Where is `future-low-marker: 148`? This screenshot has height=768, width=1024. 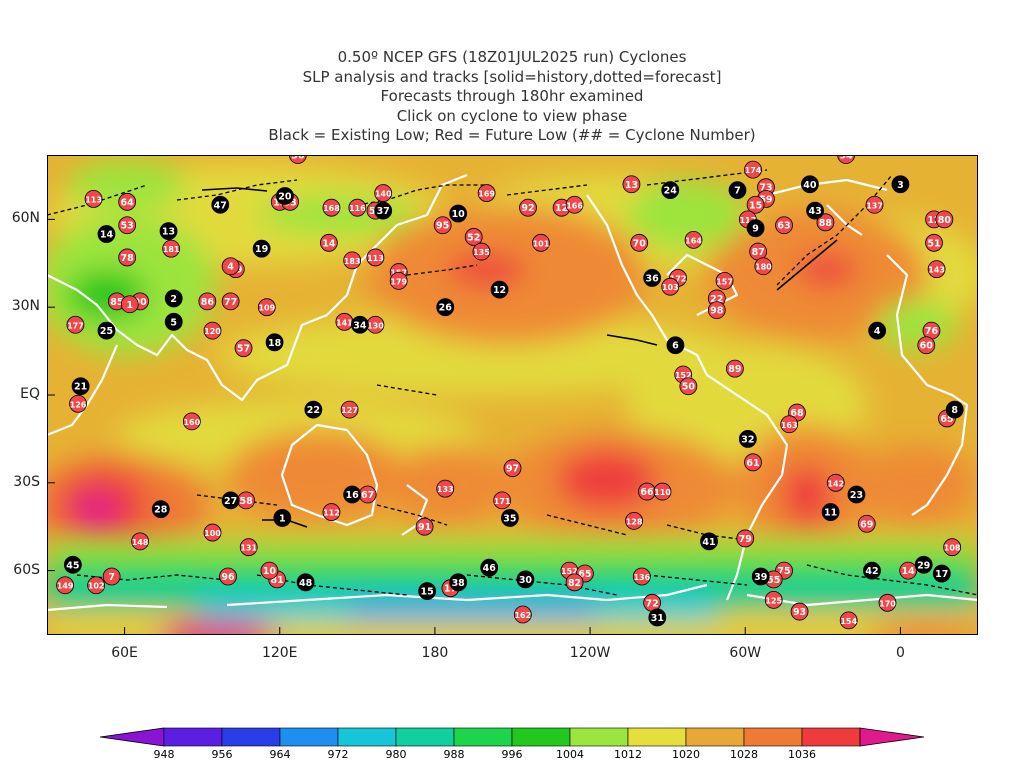
future-low-marker: 148 is located at coordinates (140, 541).